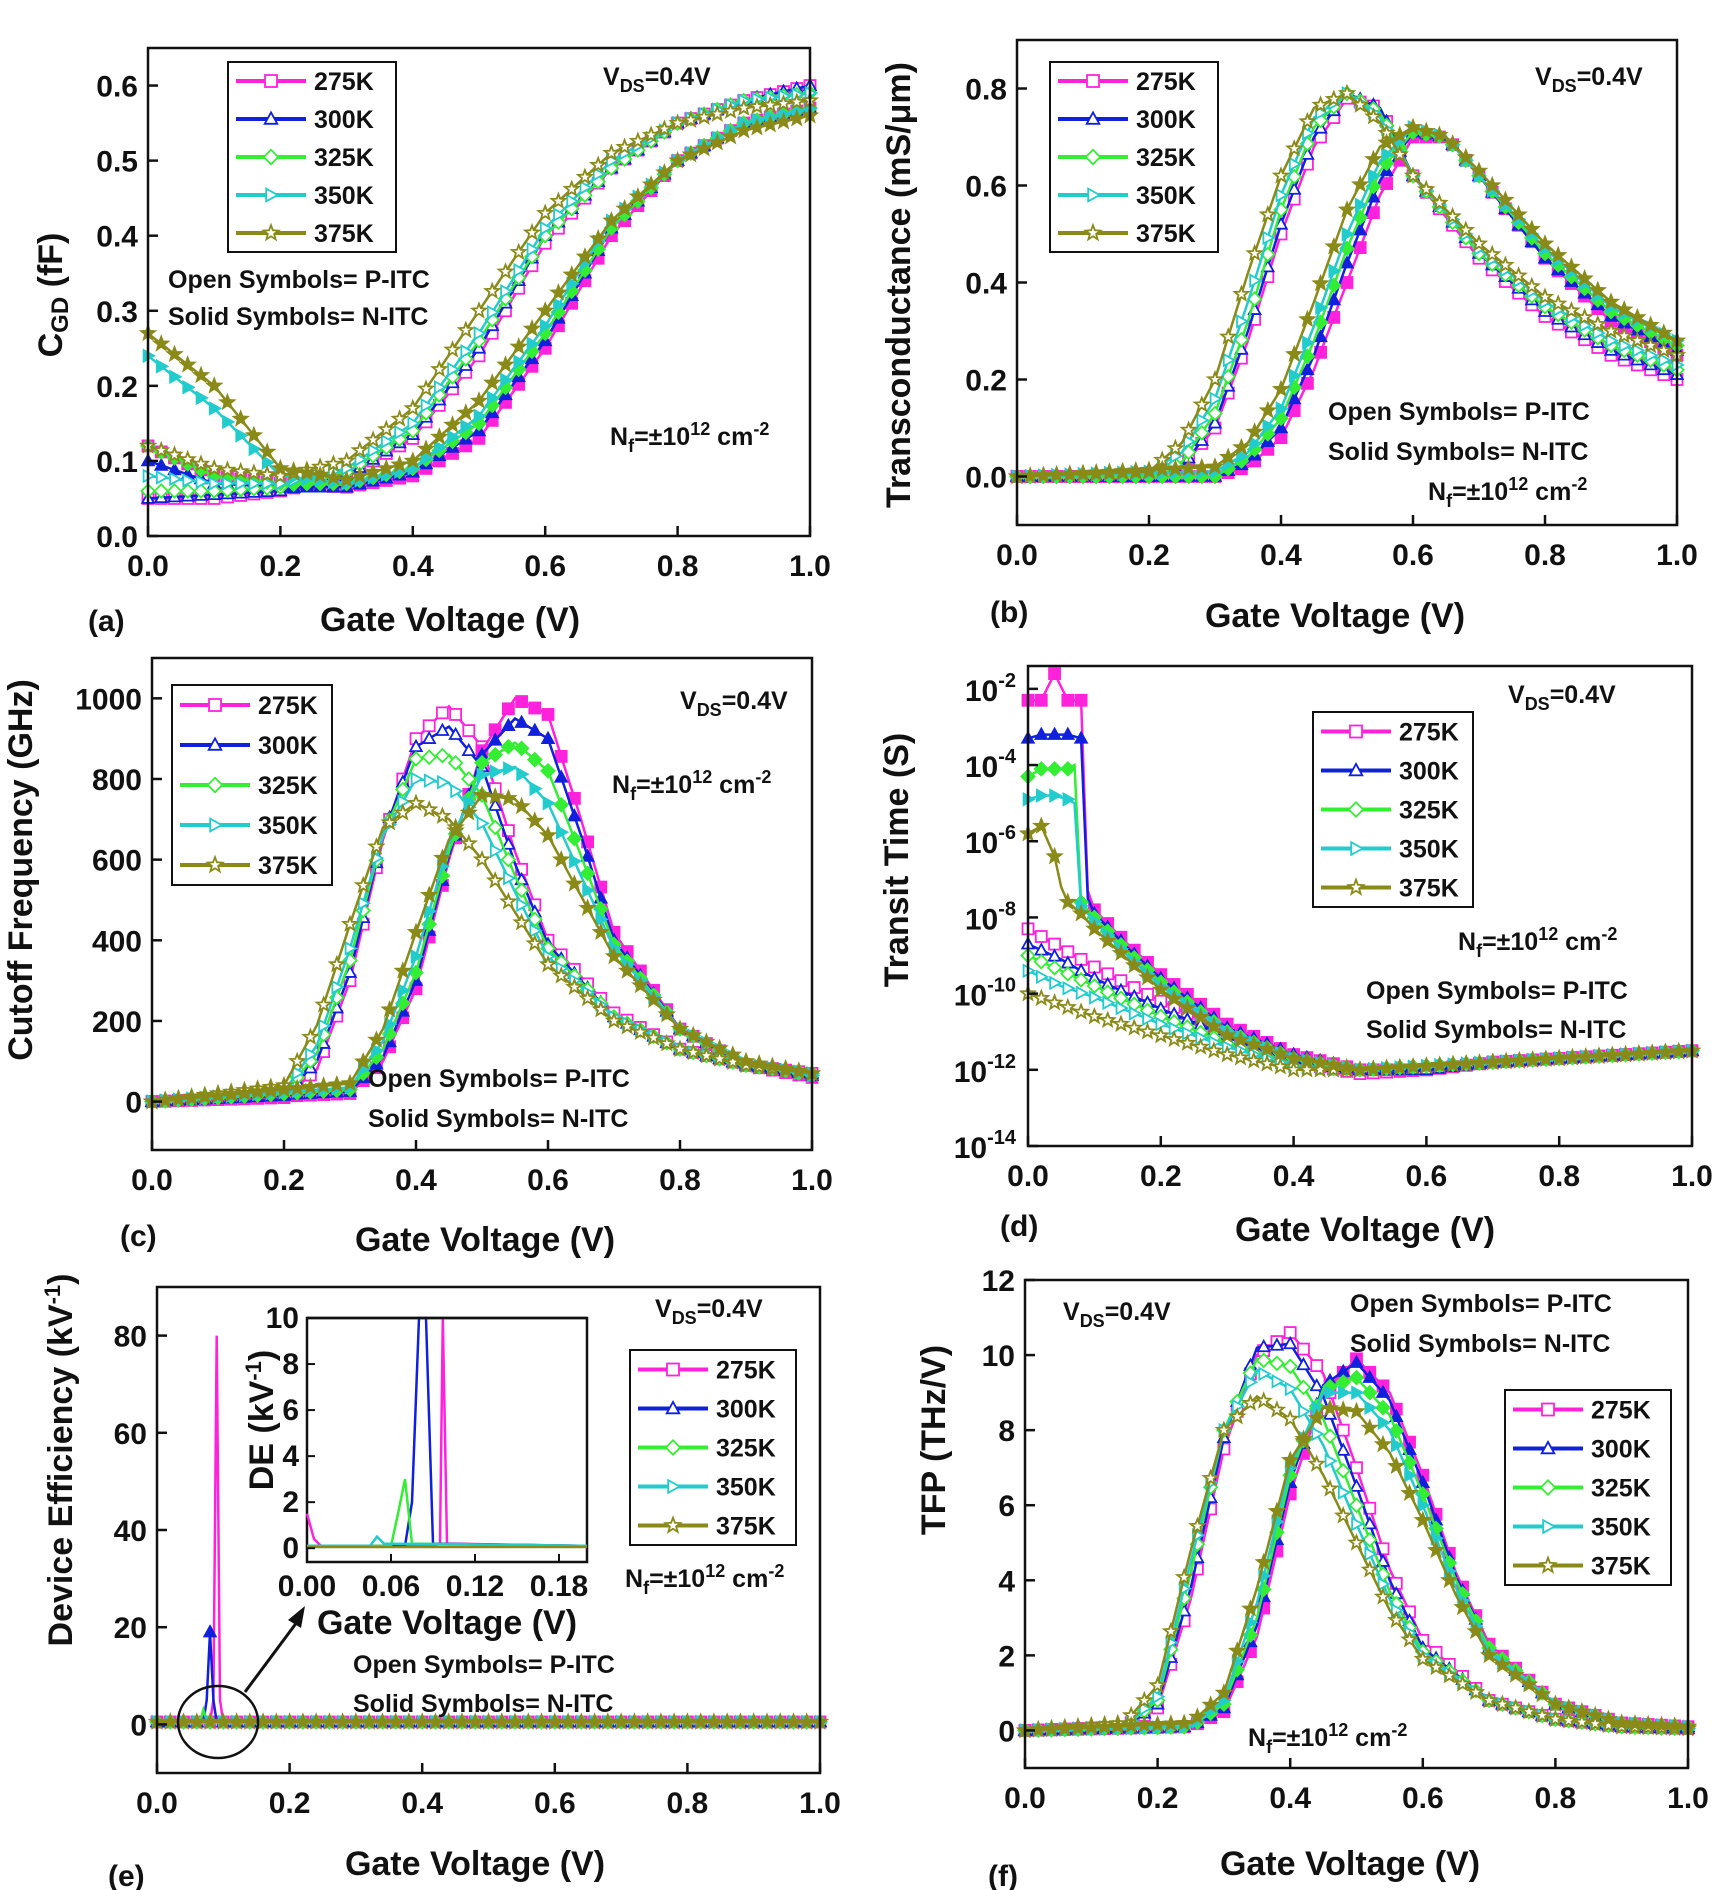  I want to click on panel-d-legend-entry: 375K, so click(1390, 889).